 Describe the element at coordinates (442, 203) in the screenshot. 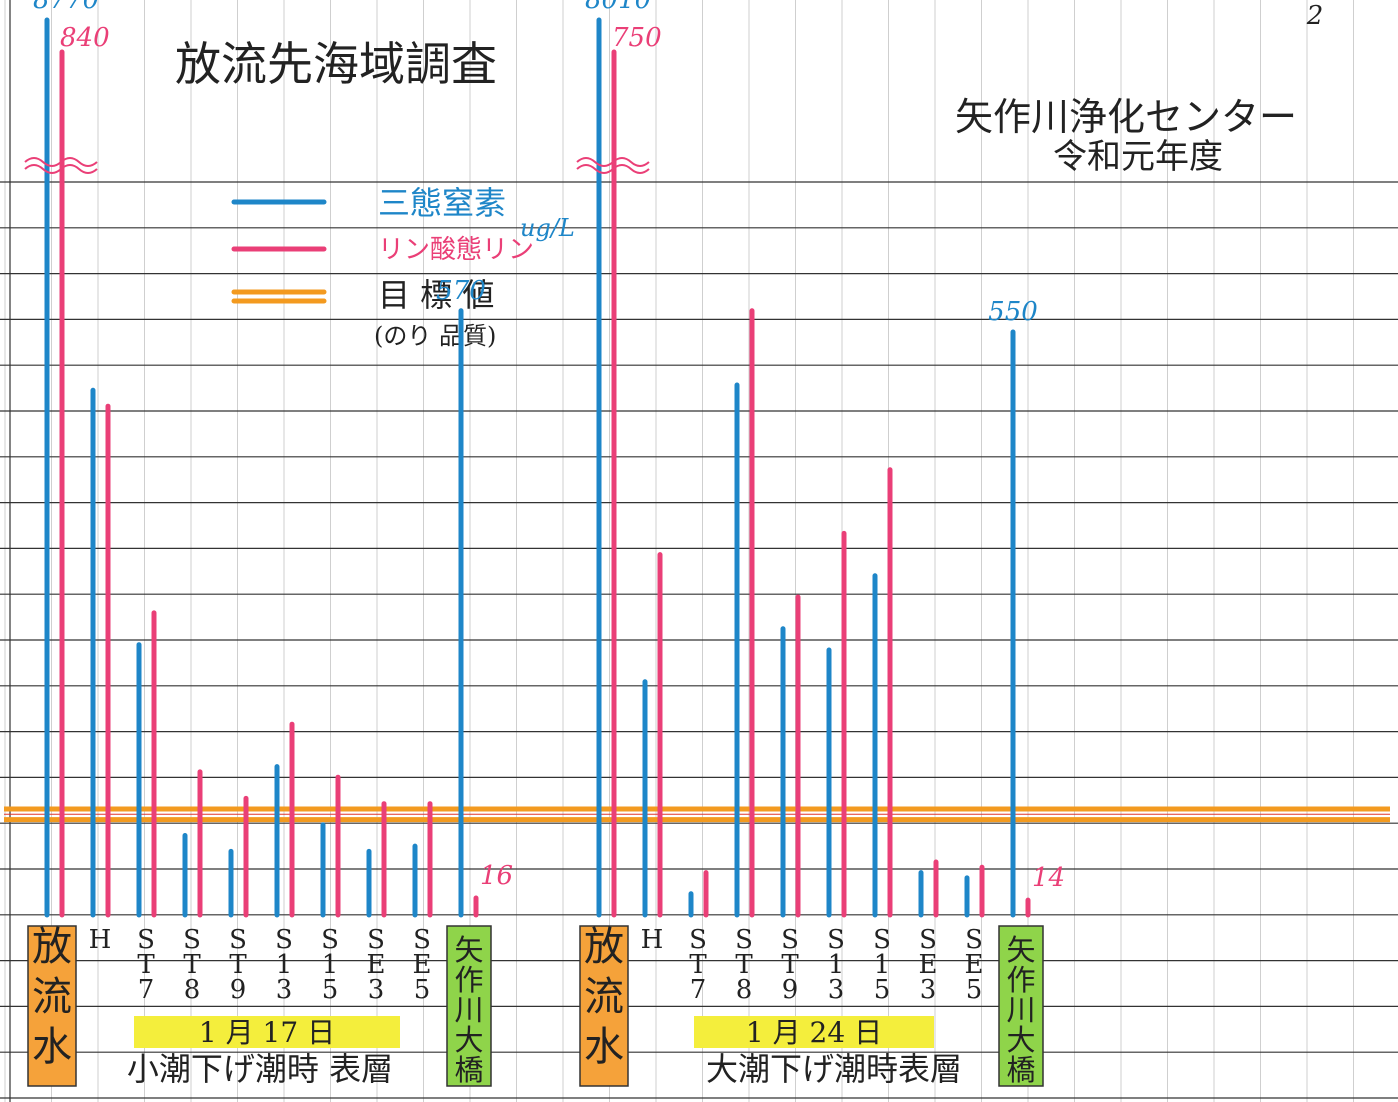

I see `legend-label-nitrogen: 三態窒素` at that location.